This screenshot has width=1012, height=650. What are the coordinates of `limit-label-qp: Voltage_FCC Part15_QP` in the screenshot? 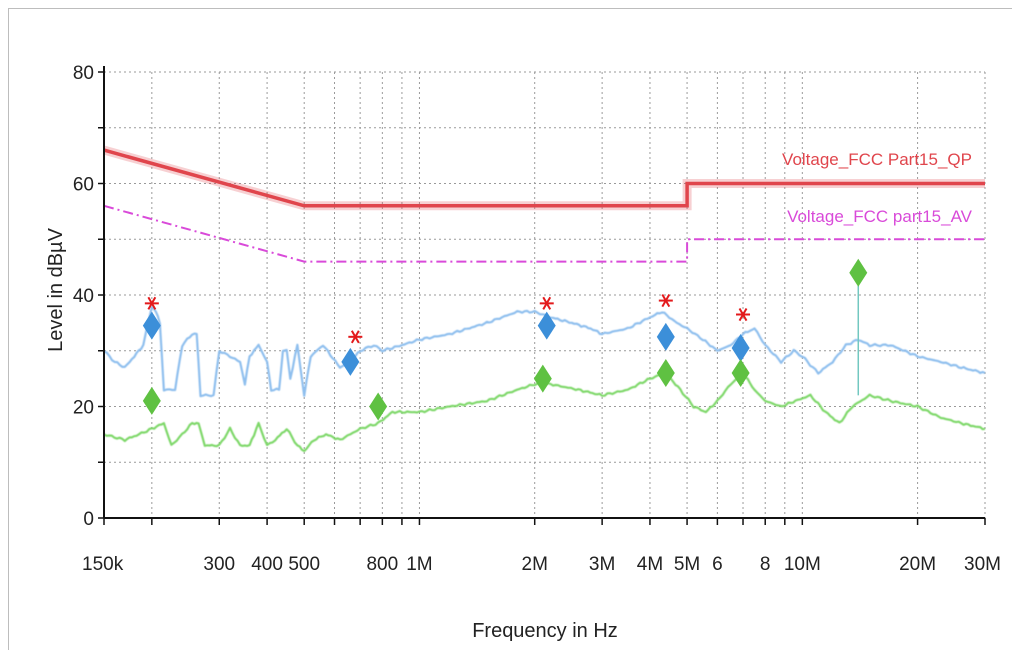 It's located at (877, 159).